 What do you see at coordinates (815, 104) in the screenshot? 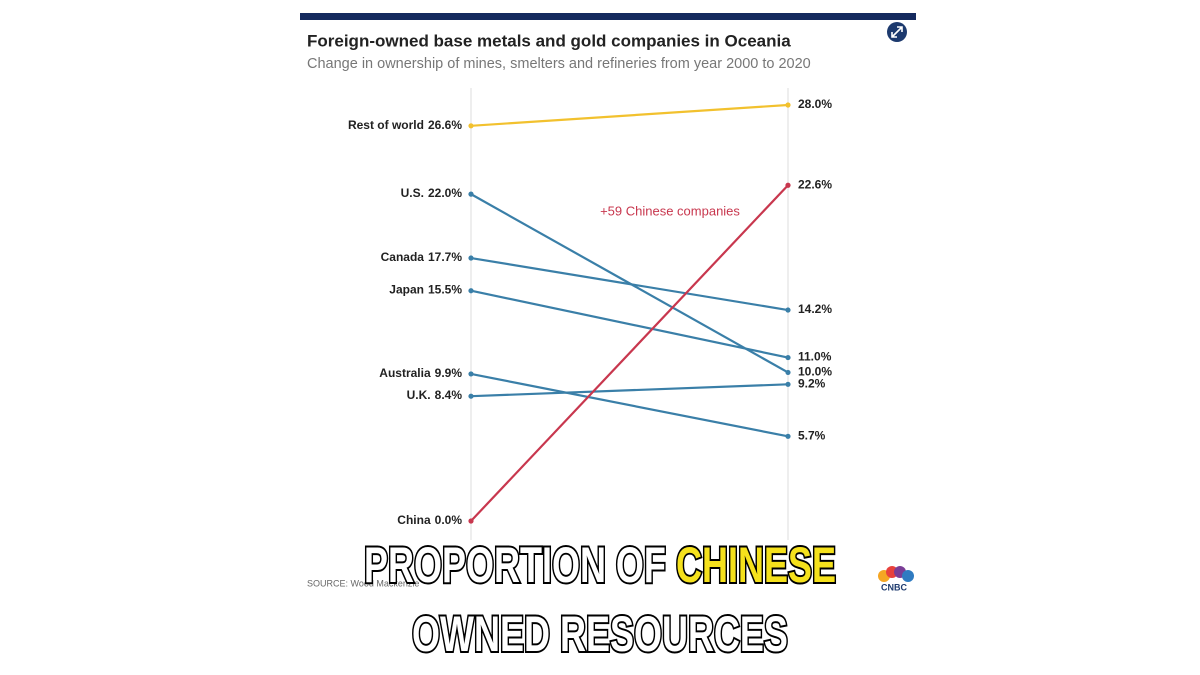
I see `value-label: 28.0%` at bounding box center [815, 104].